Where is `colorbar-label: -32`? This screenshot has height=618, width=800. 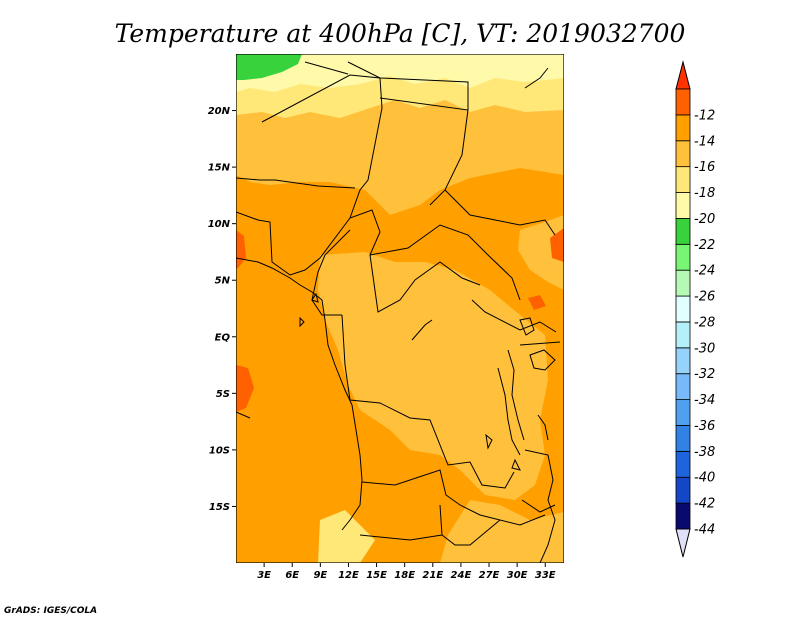
colorbar-label: -32 is located at coordinates (704, 374).